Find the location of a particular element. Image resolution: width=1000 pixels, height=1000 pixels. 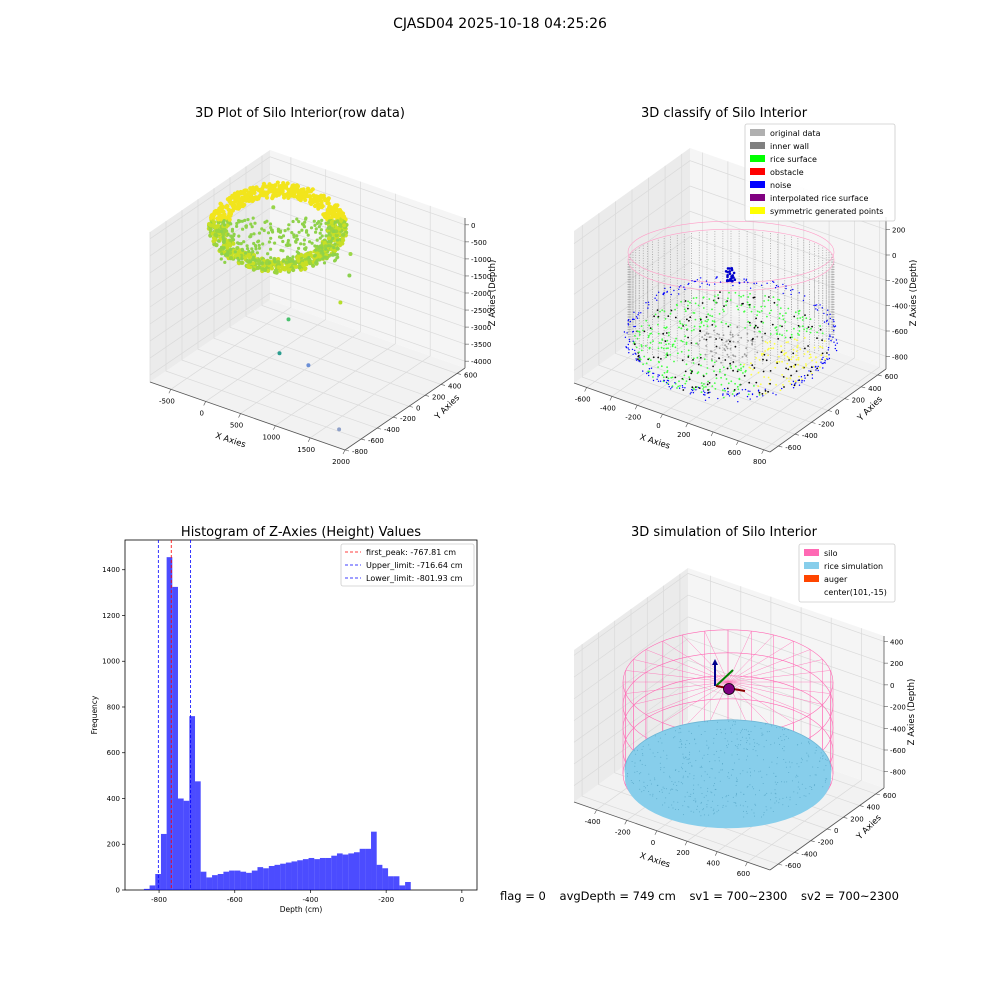

grid-line-y is located at coordinates (263, 330).